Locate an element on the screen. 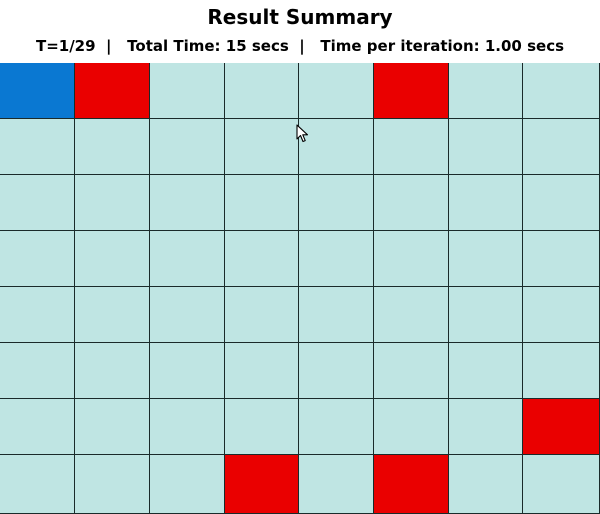  iteration-time: Time per iteration: 1.00 secs is located at coordinates (442, 46).